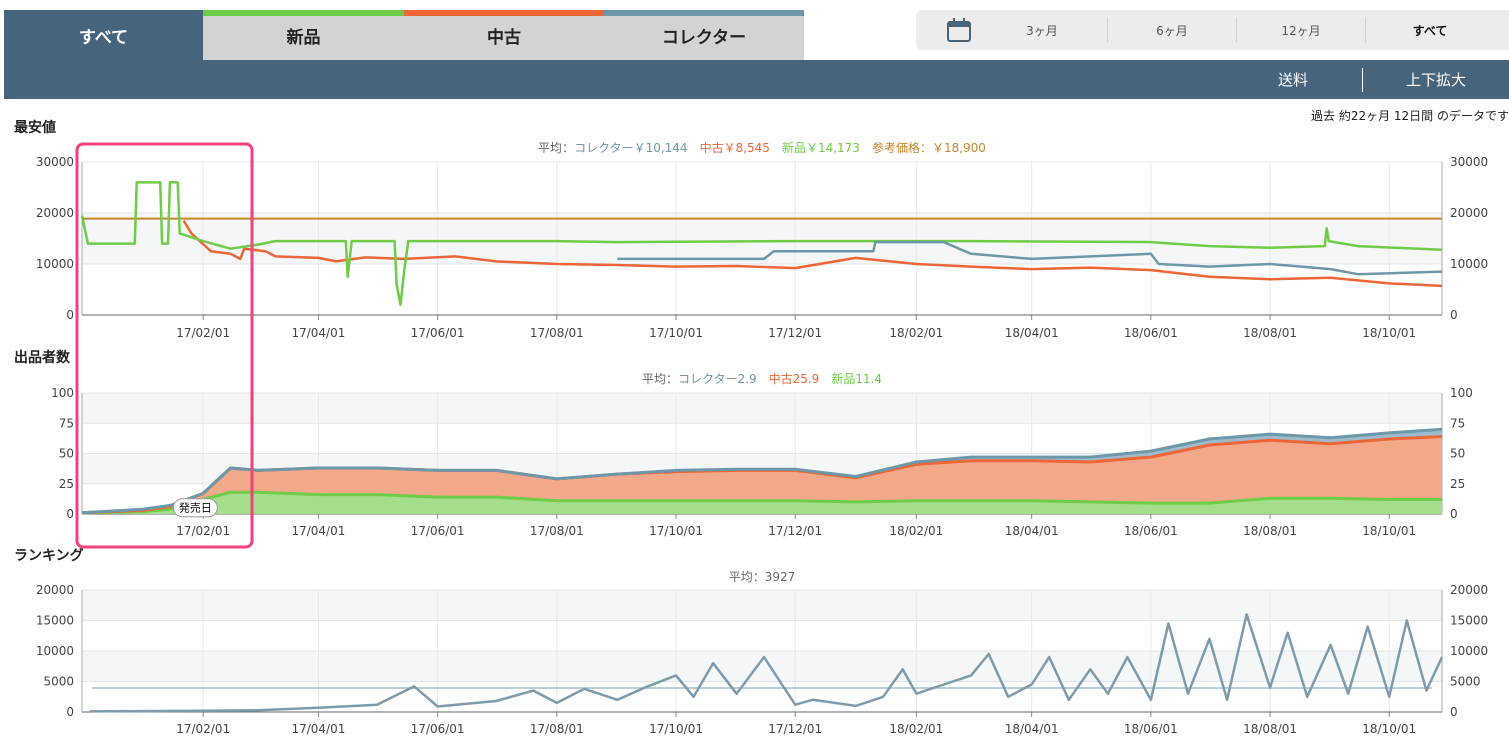 This screenshot has width=1509, height=743. I want to click on tab-label: 中古, so click(504, 37).